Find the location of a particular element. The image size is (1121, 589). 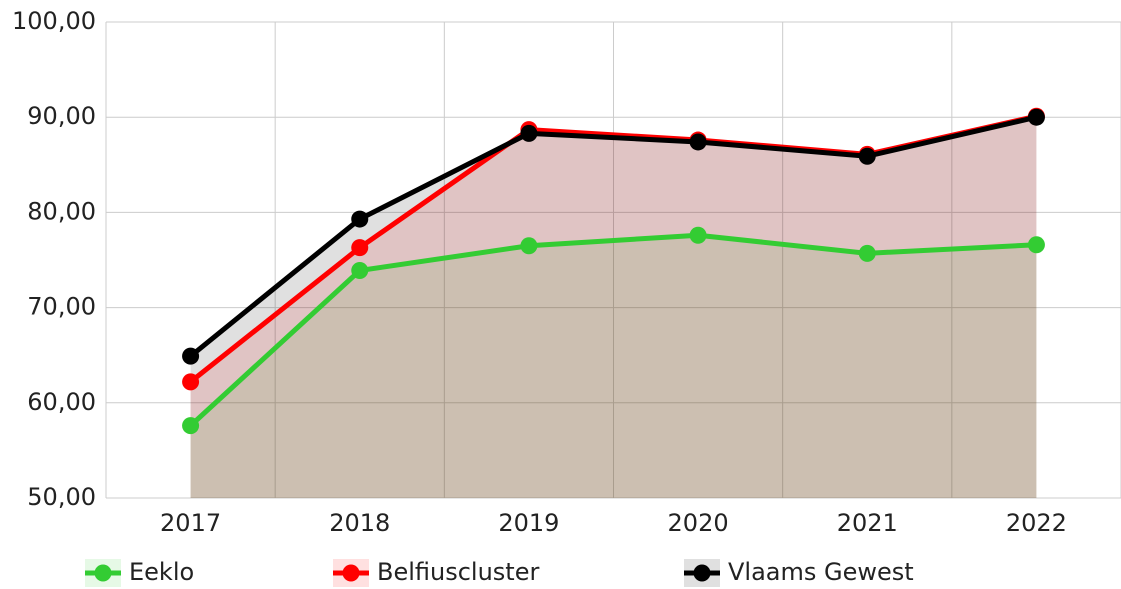

legend-label: Vlaams Gewest is located at coordinates (821, 572).